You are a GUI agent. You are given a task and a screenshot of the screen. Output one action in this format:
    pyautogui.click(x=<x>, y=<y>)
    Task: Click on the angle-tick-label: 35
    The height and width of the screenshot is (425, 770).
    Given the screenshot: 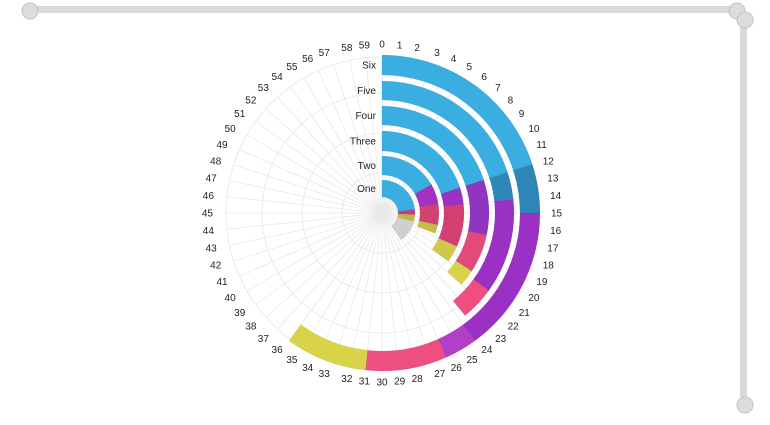 What is the action you would take?
    pyautogui.click(x=292, y=360)
    